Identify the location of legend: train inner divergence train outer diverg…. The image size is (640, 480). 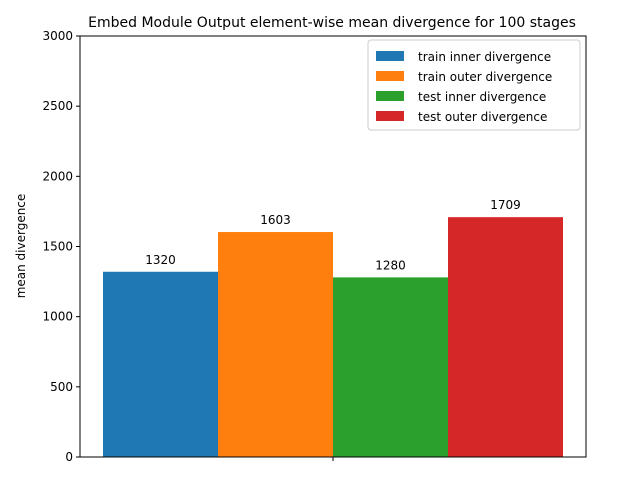
(474, 85).